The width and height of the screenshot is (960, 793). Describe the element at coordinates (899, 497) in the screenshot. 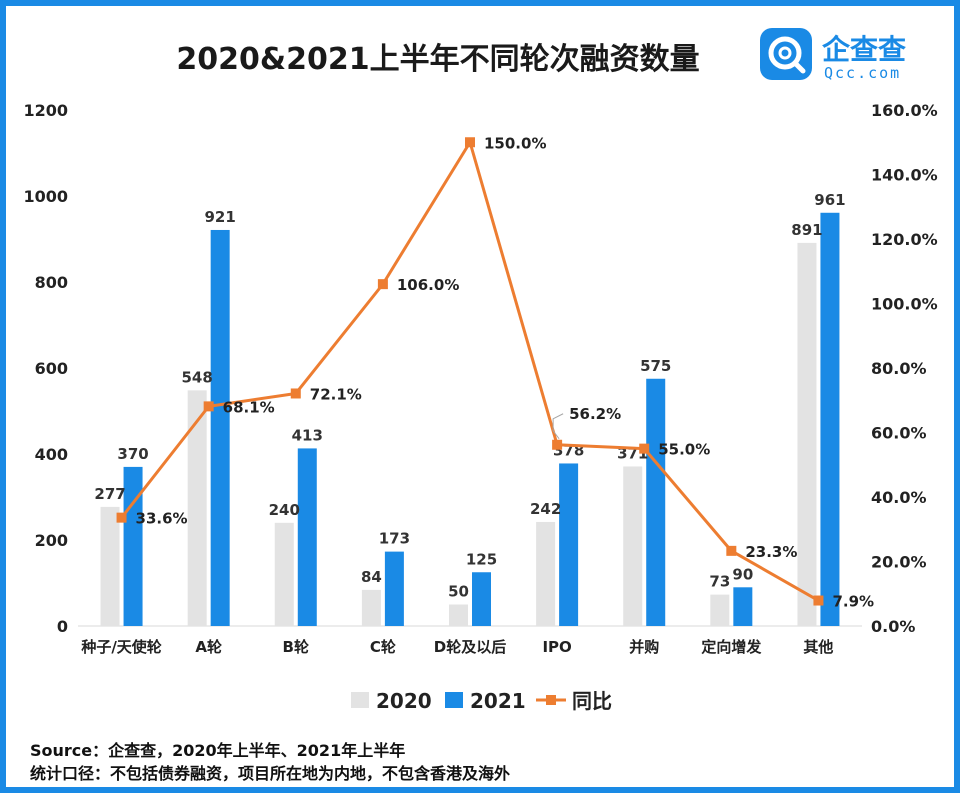

I see `y2-tick-label: 40.0%` at that location.